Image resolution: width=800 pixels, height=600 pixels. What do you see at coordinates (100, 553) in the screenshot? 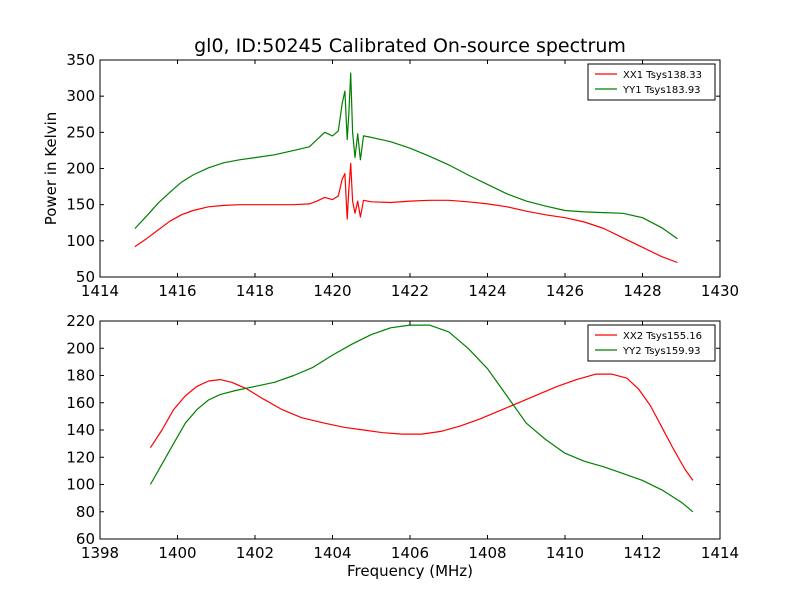
I see `x-tick-label: 1398` at bounding box center [100, 553].